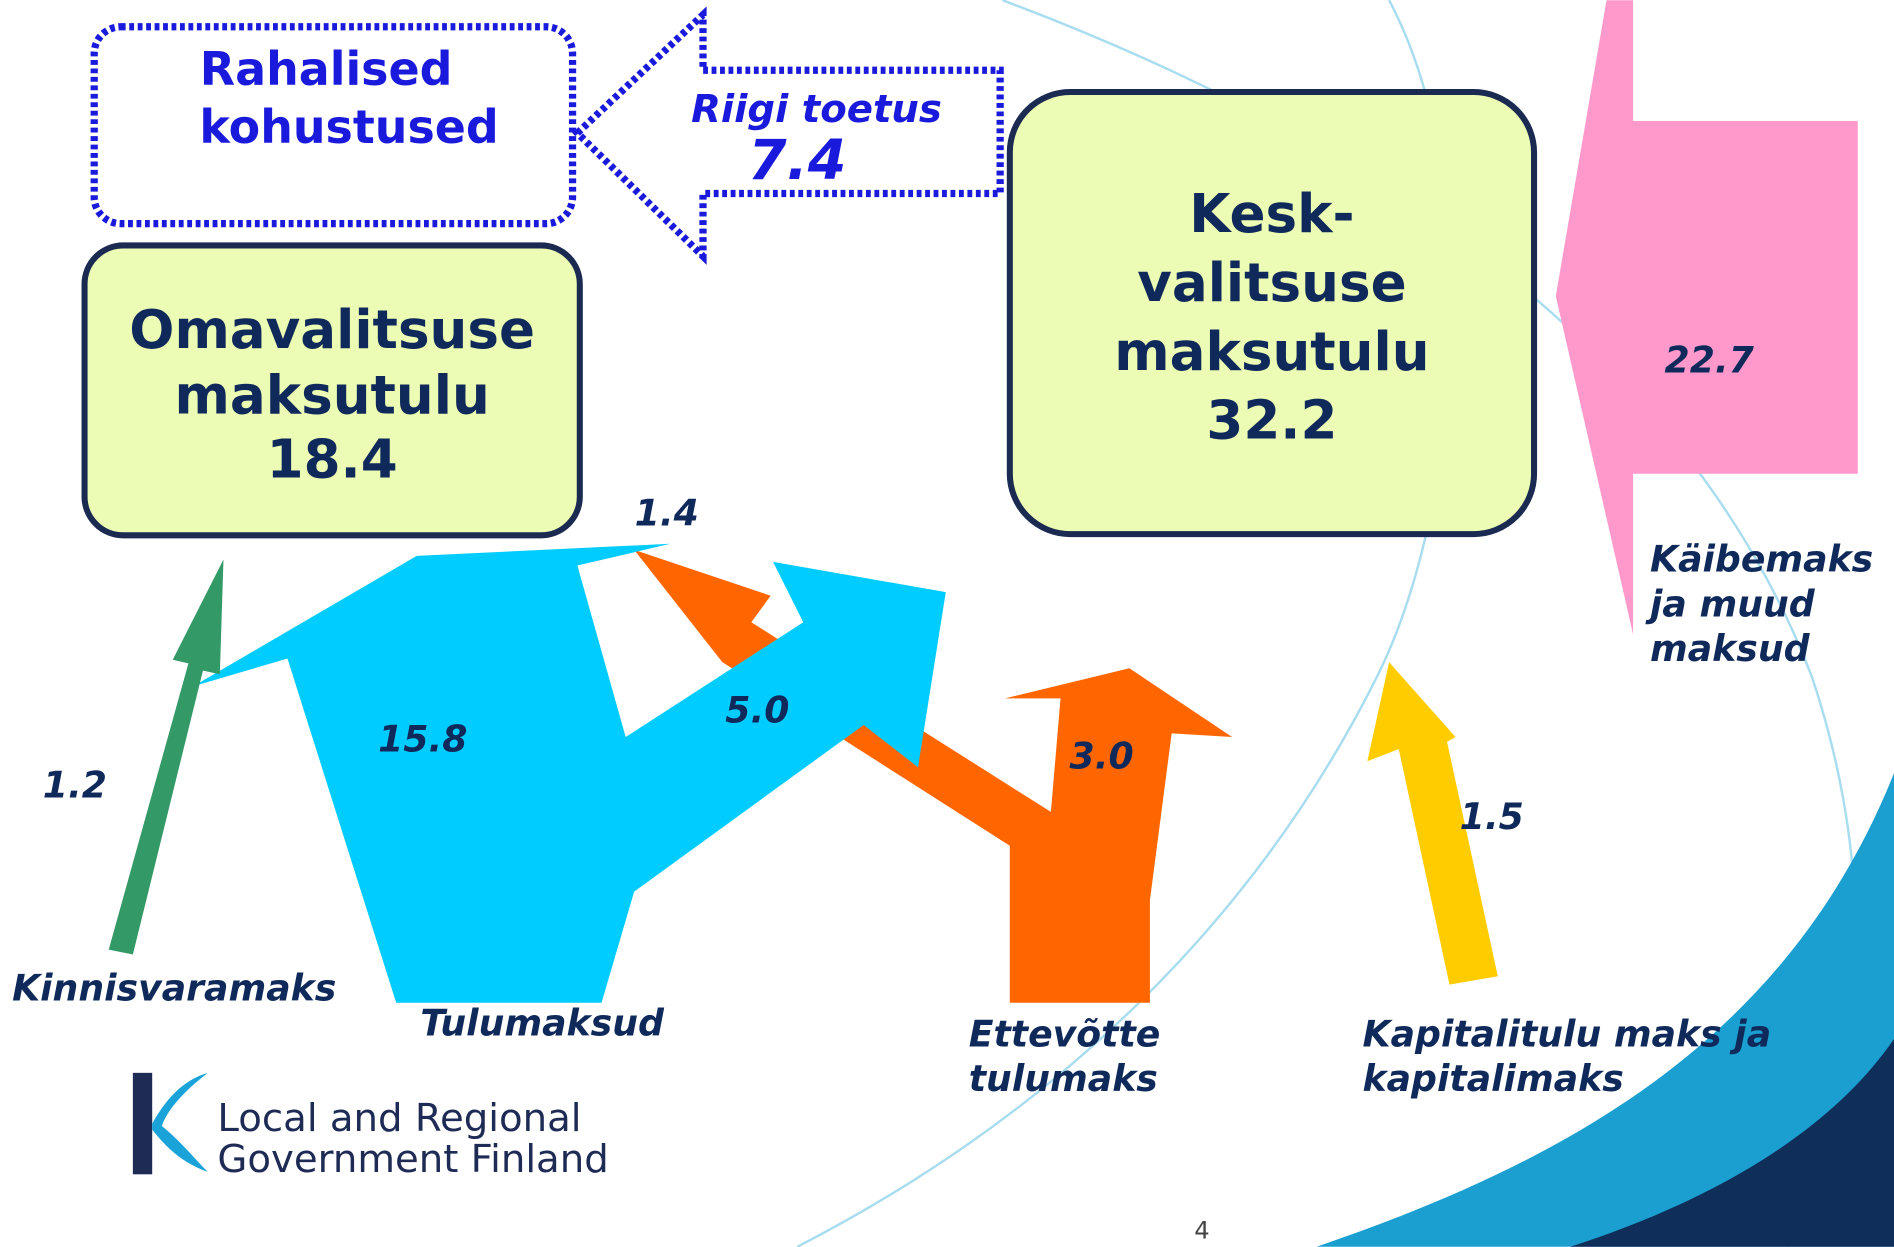  Describe the element at coordinates (1730, 648) in the screenshot. I see `flow-label: maksud` at that location.